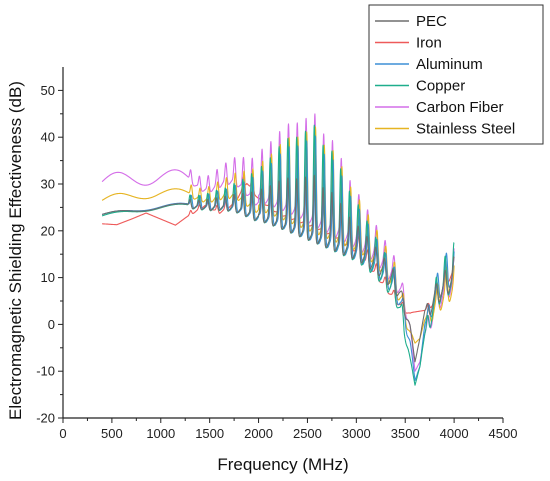 The image size is (550, 481). What do you see at coordinates (45, 418) in the screenshot?
I see `y-tick-label: -20` at bounding box center [45, 418].